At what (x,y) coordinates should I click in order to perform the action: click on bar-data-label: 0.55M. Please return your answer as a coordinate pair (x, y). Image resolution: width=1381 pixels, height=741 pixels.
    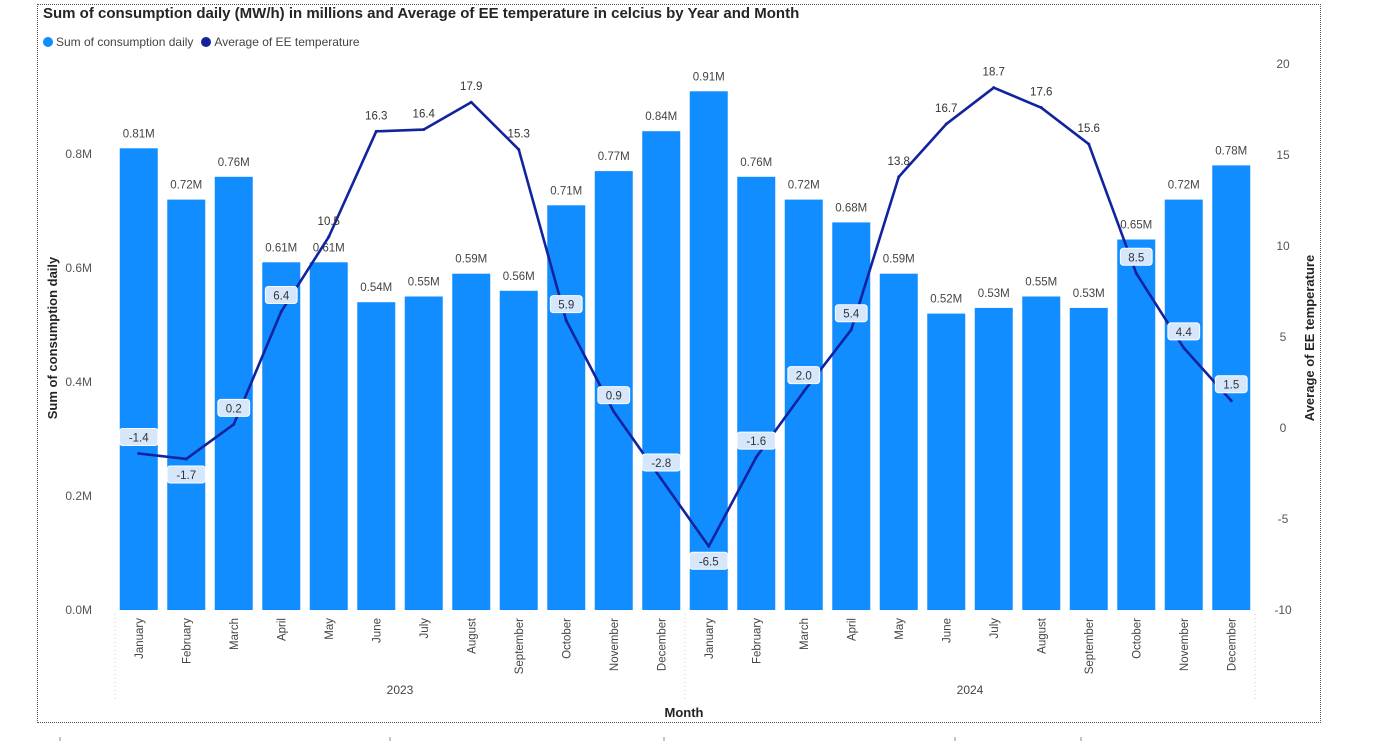
    Looking at the image, I should click on (424, 283).